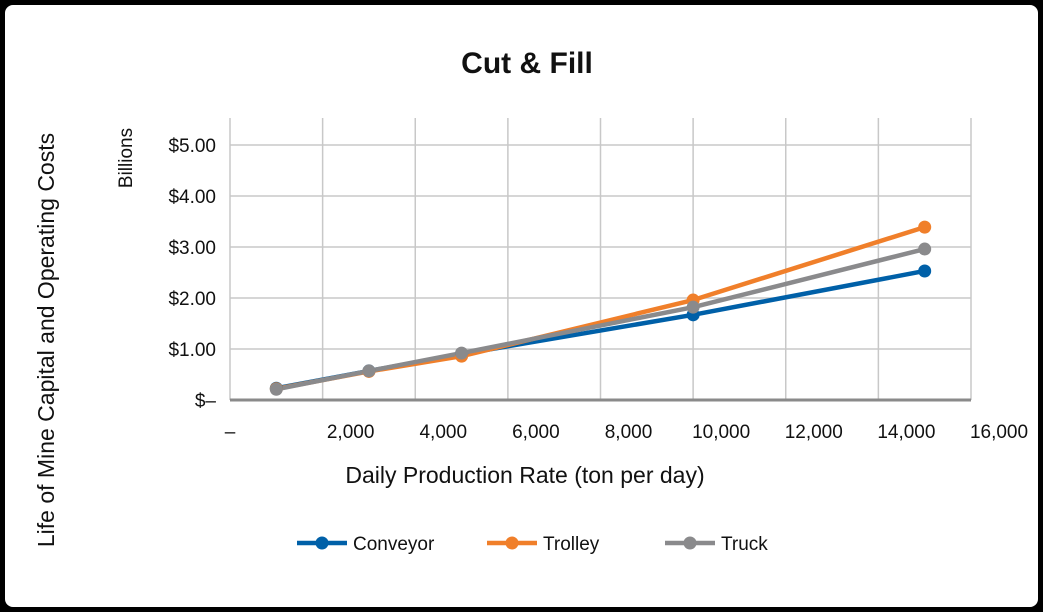  I want to click on y-tick-label: $1.00, so click(192, 350).